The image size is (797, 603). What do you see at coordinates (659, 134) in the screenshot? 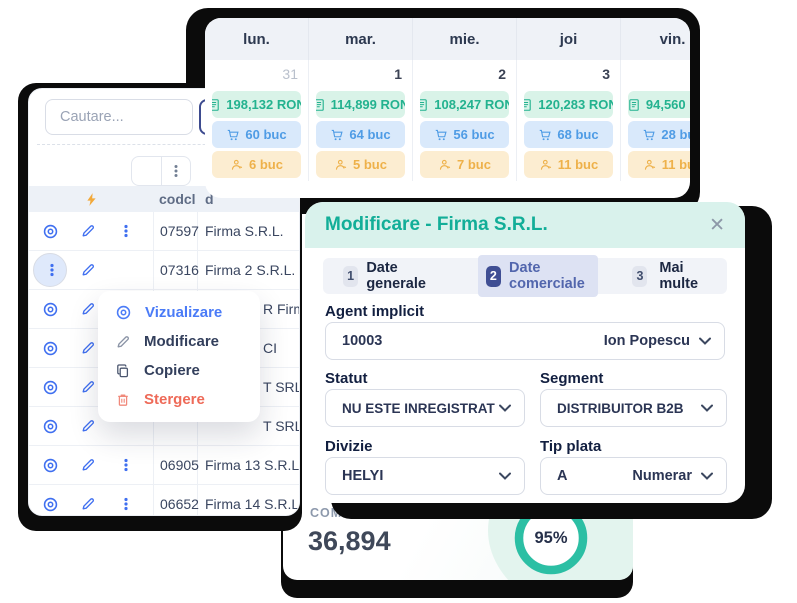
I see `orders-pill: 28 buc` at bounding box center [659, 134].